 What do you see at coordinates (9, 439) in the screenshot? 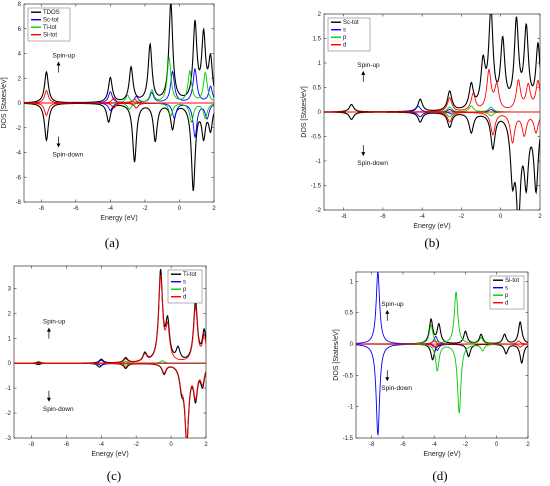
I see `y-tick-label: -3` at bounding box center [9, 439].